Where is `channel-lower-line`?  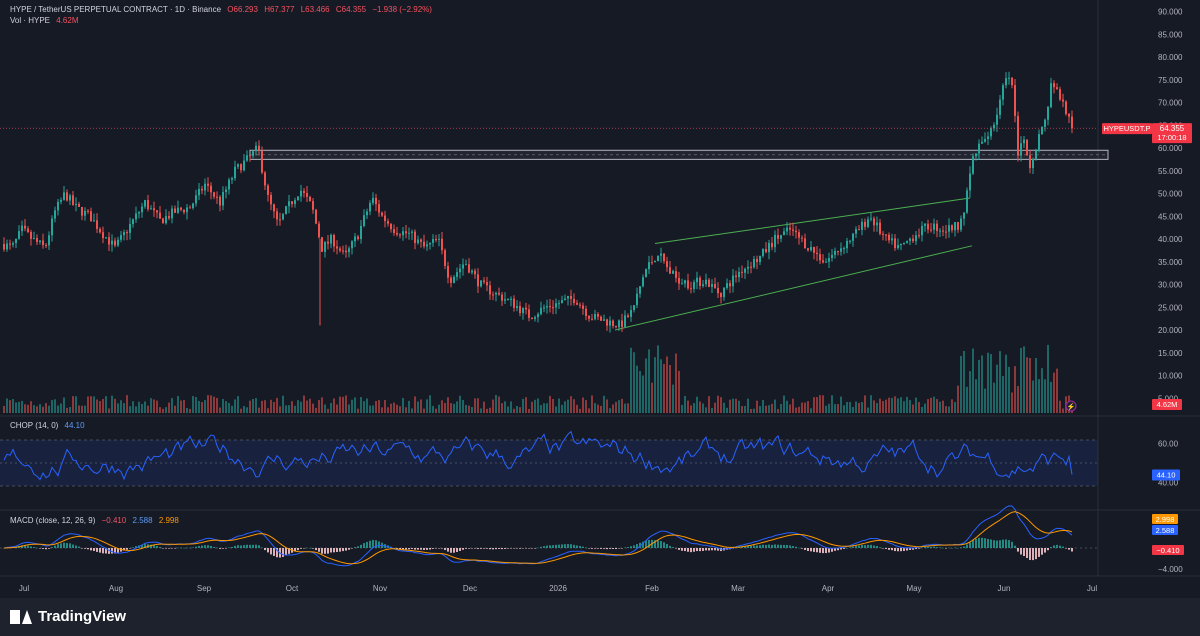
channel-lower-line is located at coordinates (793, 288).